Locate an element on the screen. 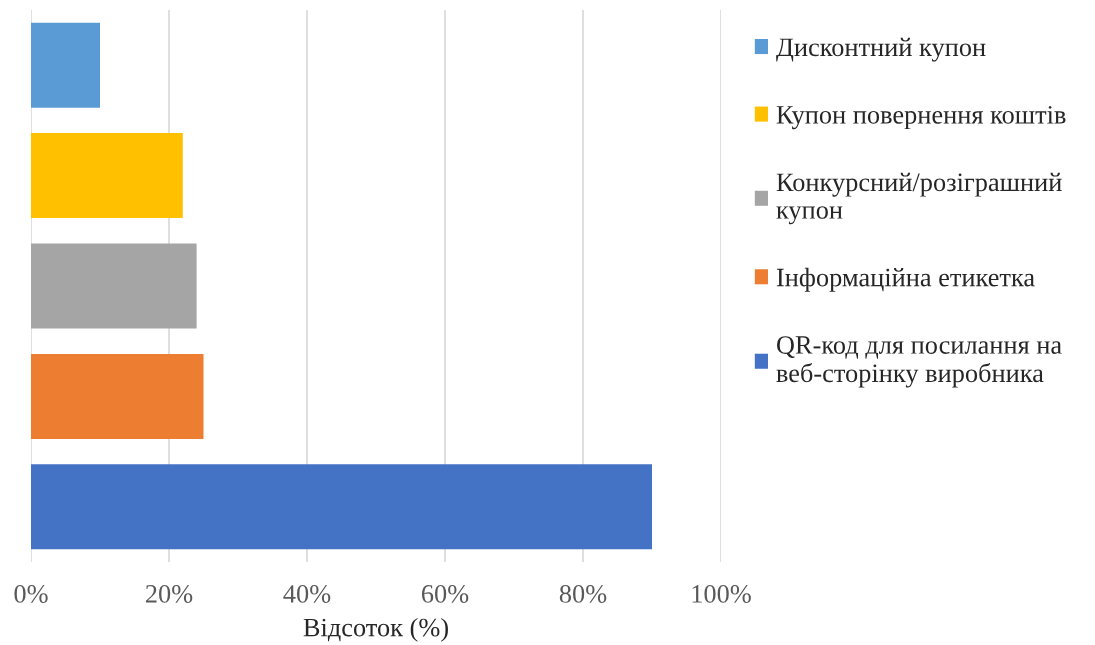  x-tick-label: 0% is located at coordinates (31, 593).